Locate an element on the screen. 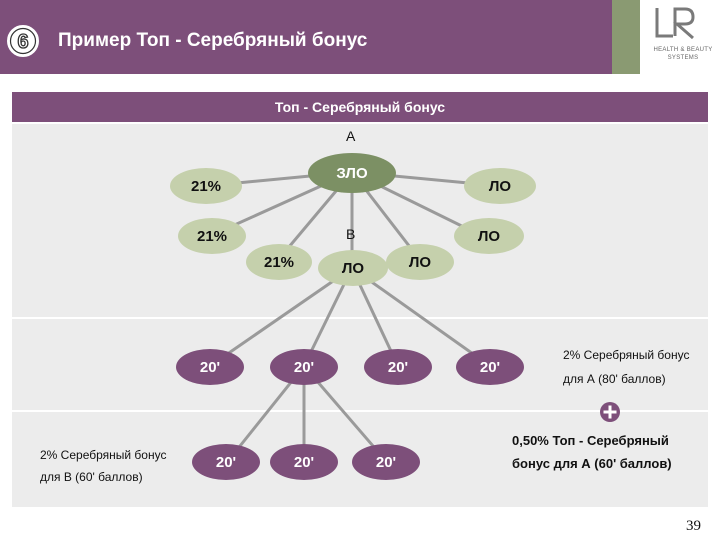 Image resolution: width=720 pixels, height=540 pixels. row2-node-1: 20' is located at coordinates (210, 367).